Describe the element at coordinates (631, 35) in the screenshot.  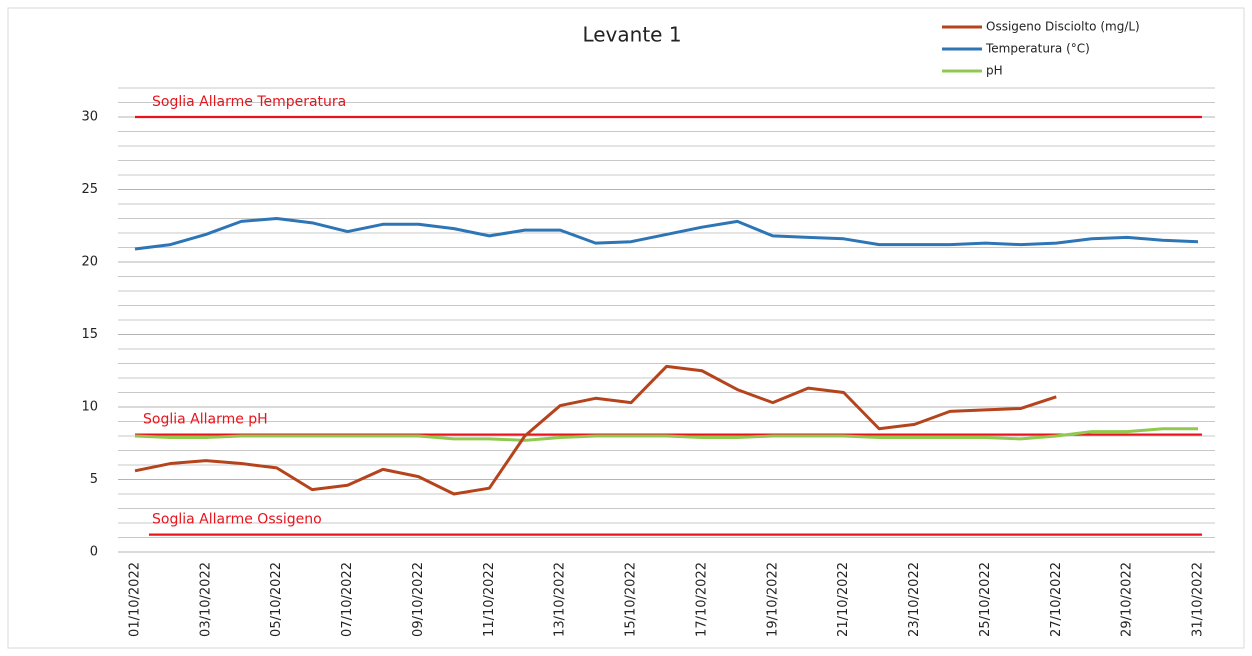
I see `chart-title: Levante 1` at that location.